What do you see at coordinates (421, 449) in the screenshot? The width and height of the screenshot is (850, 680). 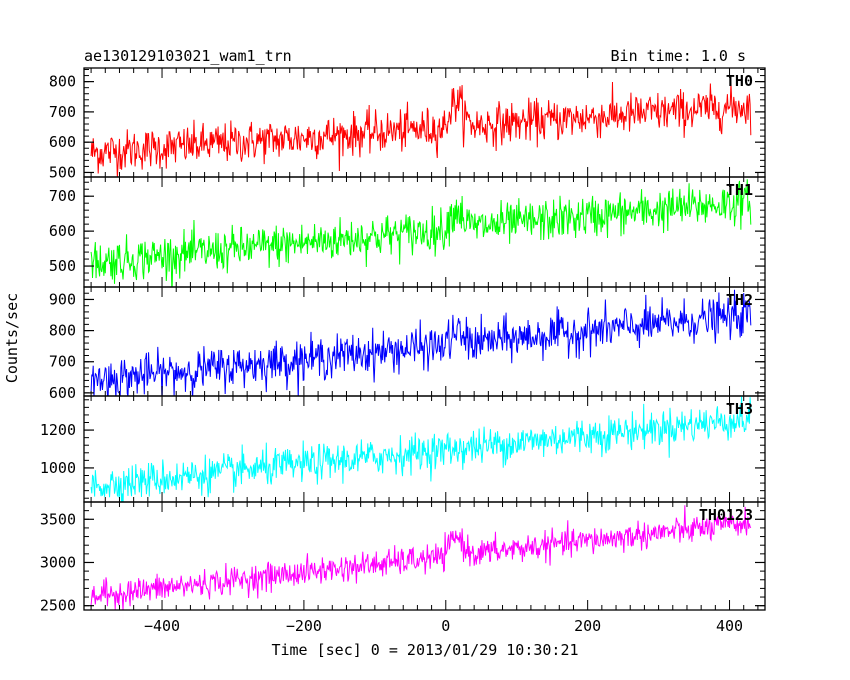 I see `series-line-th3` at bounding box center [421, 449].